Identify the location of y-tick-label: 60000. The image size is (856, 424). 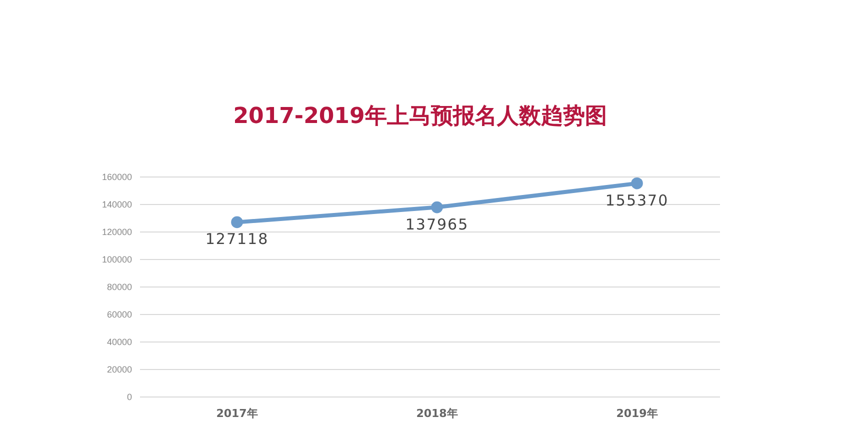
(119, 315).